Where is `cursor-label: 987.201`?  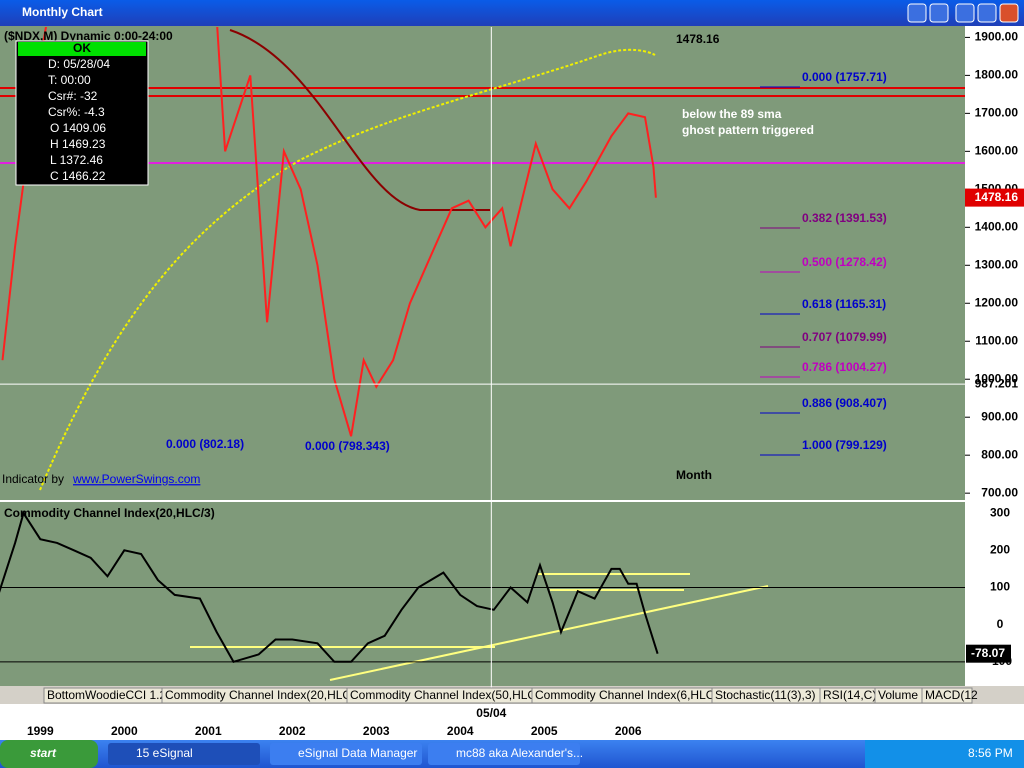
cursor-label: 987.201 is located at coordinates (997, 383).